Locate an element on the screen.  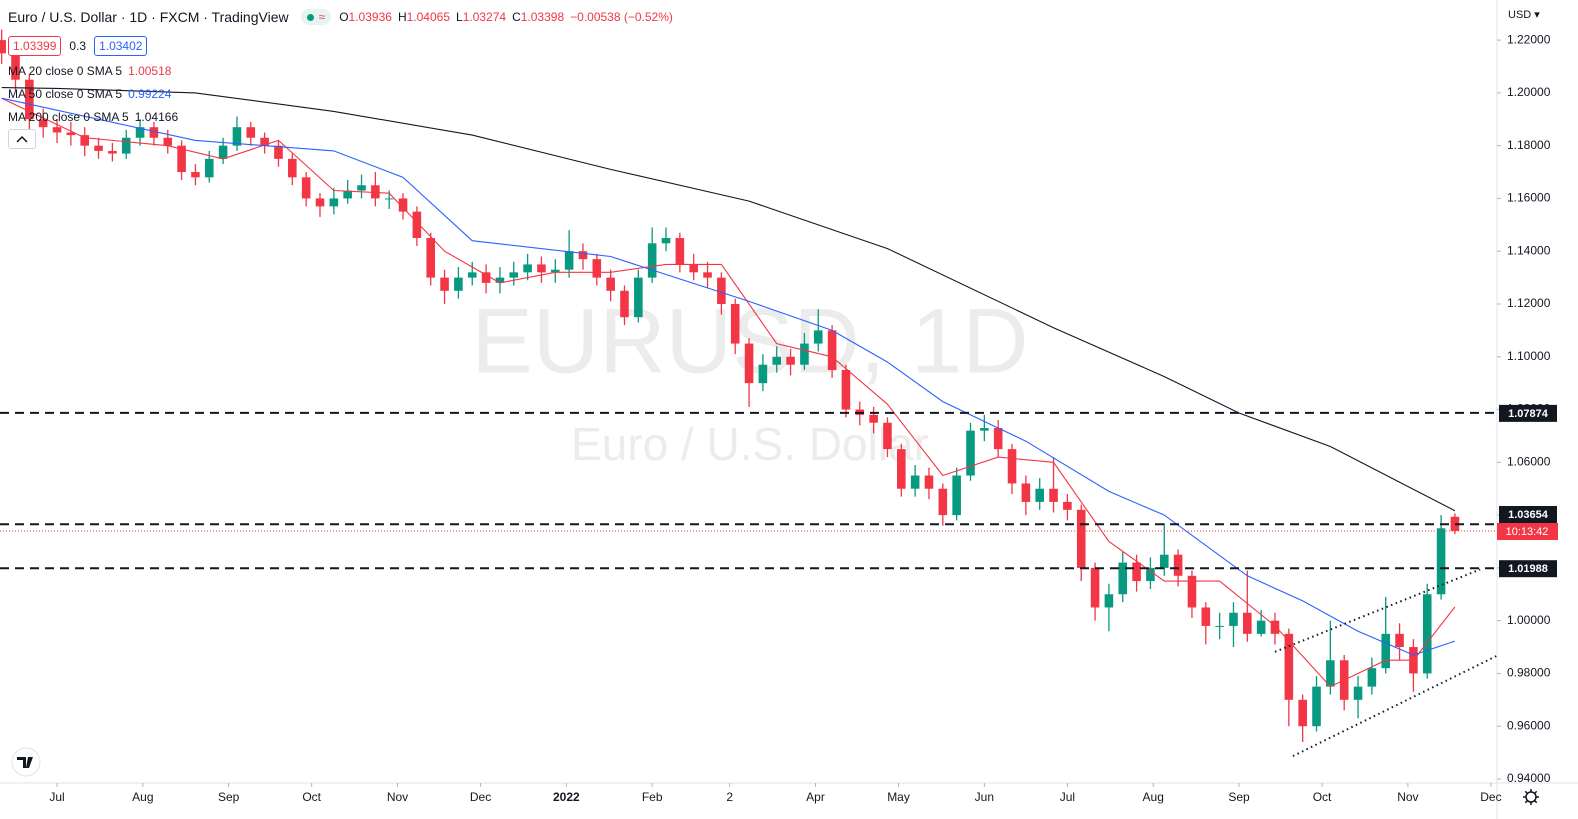
ohlc-key: O is located at coordinates (344, 17).